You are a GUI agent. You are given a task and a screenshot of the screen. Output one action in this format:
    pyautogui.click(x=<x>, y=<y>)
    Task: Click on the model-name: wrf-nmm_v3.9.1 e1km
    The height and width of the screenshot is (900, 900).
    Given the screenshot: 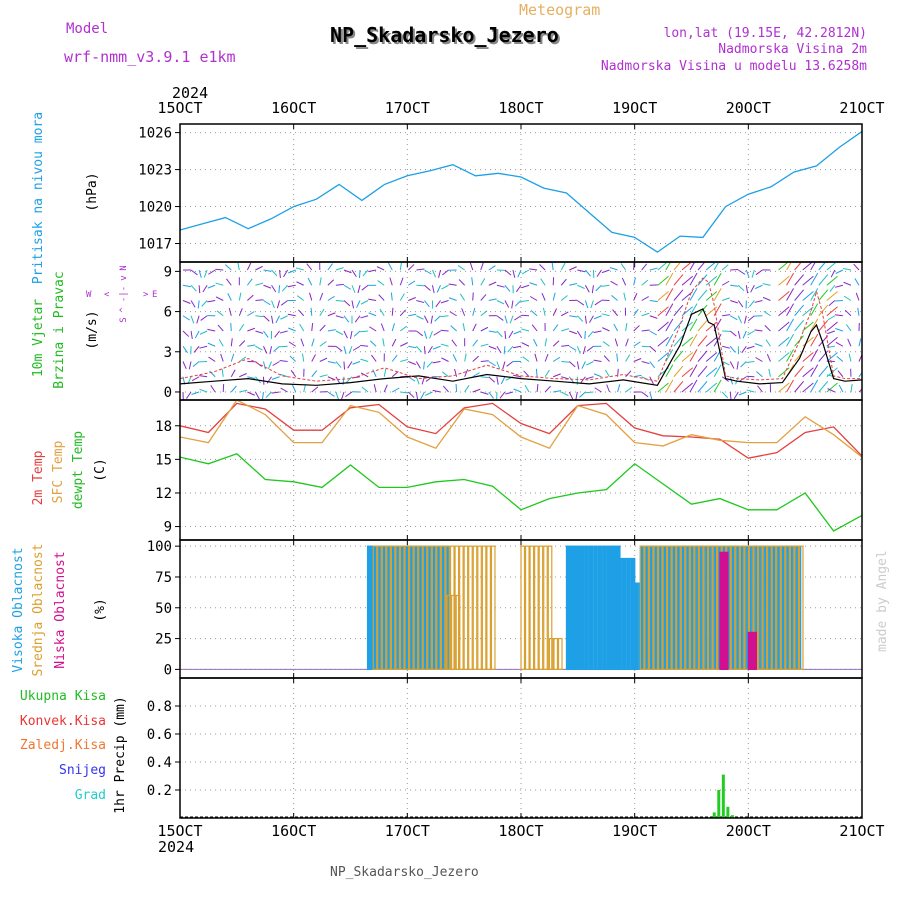 What is the action you would take?
    pyautogui.click(x=150, y=57)
    